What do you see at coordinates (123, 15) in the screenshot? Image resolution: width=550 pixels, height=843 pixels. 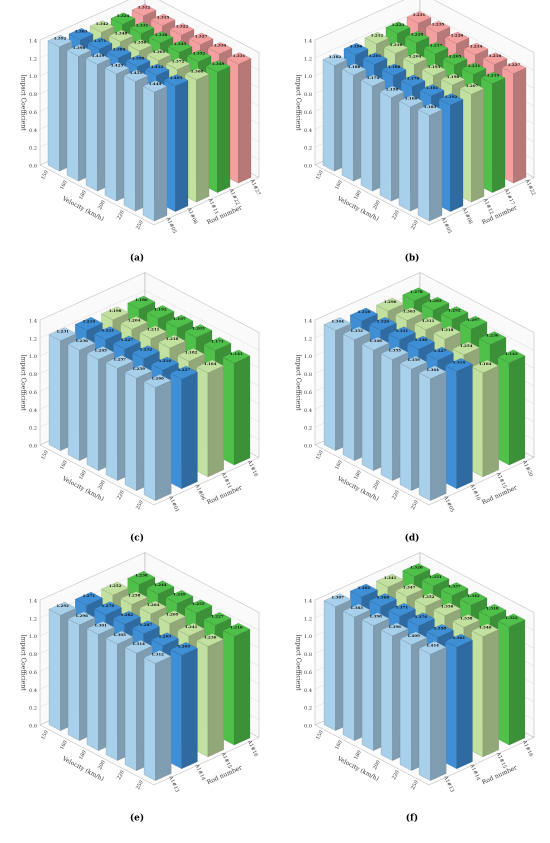 I see `value-label: 1.324` at bounding box center [123, 15].